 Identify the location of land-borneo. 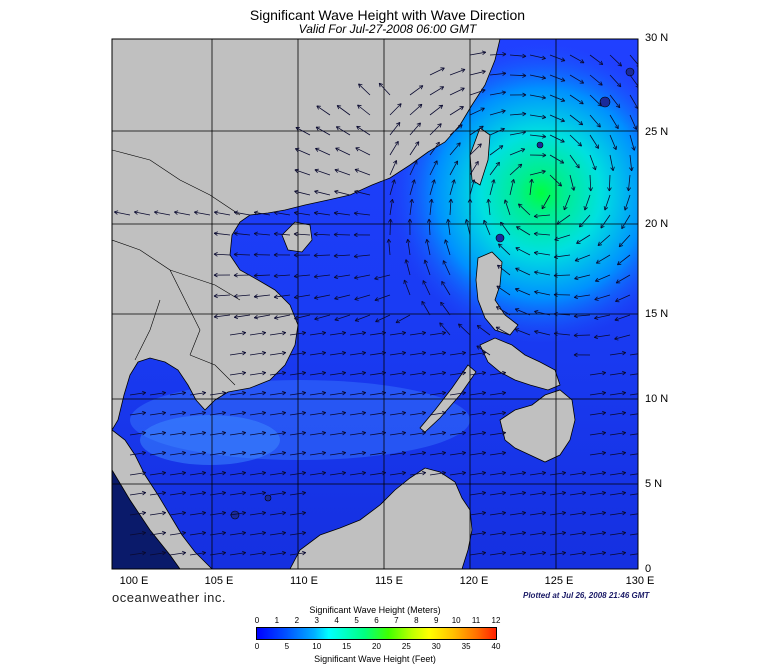
(381, 518).